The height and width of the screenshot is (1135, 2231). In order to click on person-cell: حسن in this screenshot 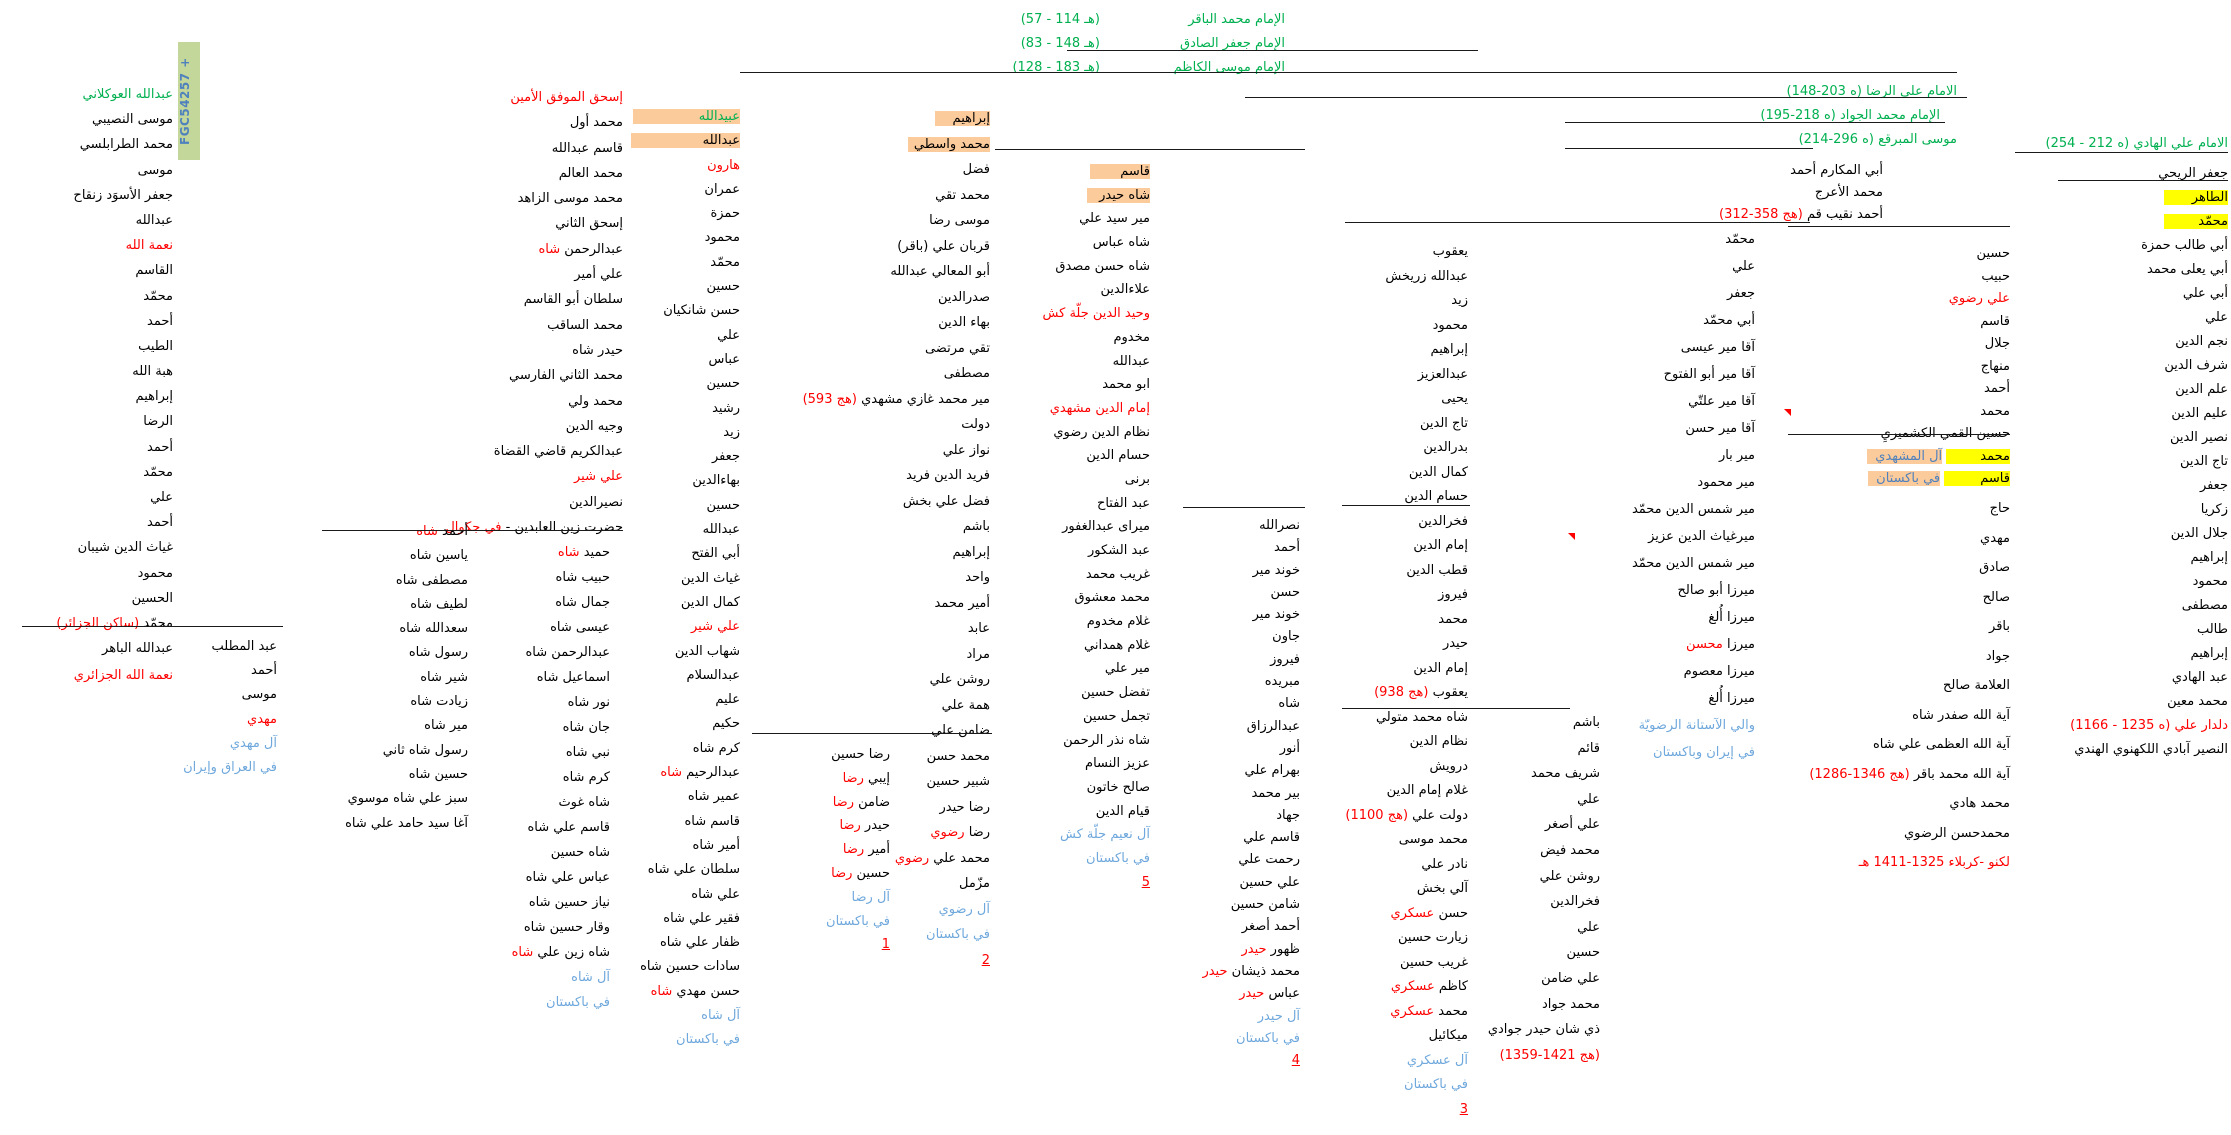, I will do `click(1251, 593)`.